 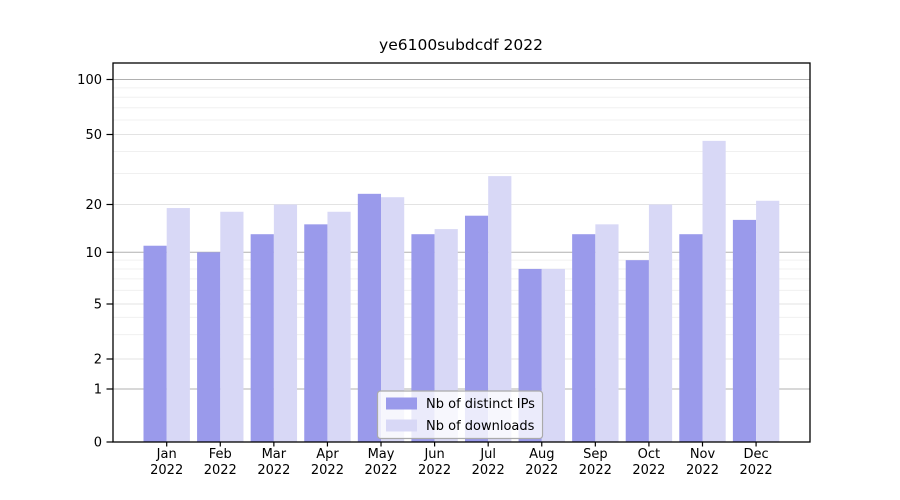 What do you see at coordinates (553, 355) in the screenshot?
I see `bar-downloads-Aug` at bounding box center [553, 355].